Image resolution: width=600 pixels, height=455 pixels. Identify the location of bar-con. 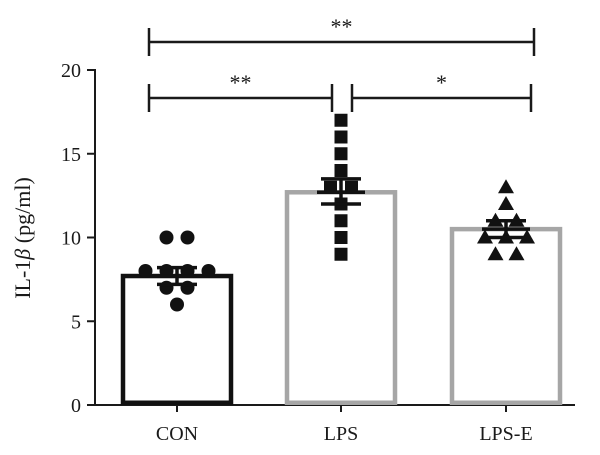
(177, 339).